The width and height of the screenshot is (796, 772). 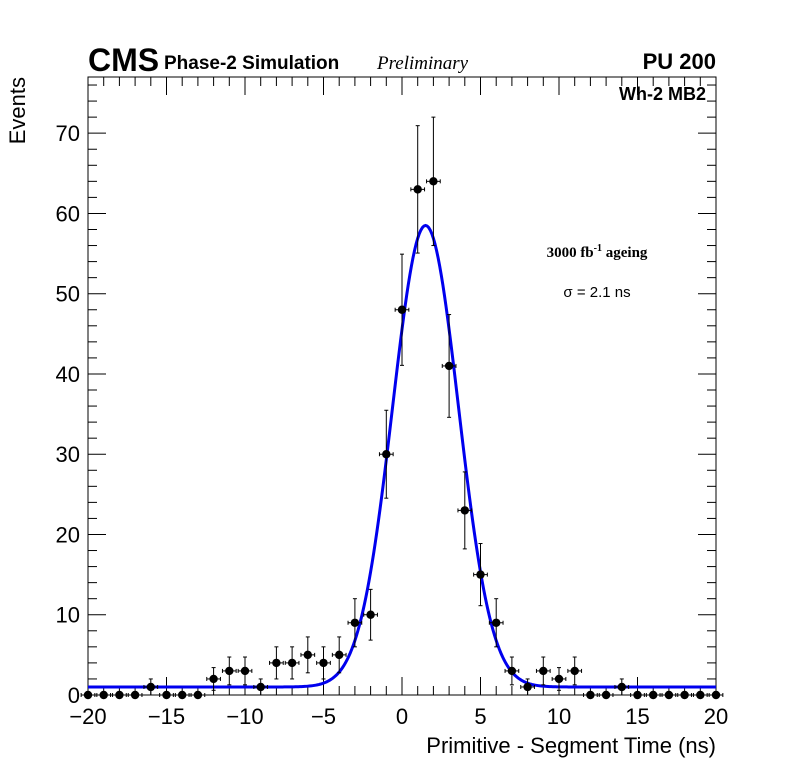 I want to click on y-tick-label: 10, so click(x=68, y=615).